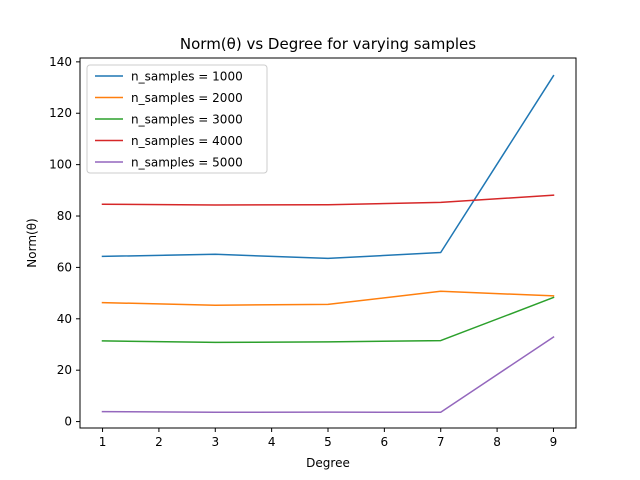  Describe the element at coordinates (64, 319) in the screenshot. I see `y-tick-label: 40` at that location.